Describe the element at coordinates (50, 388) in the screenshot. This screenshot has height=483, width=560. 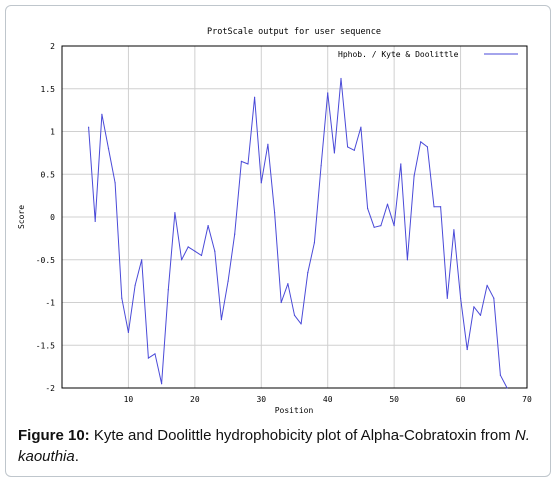
I see `y-tick-label: -2` at that location.